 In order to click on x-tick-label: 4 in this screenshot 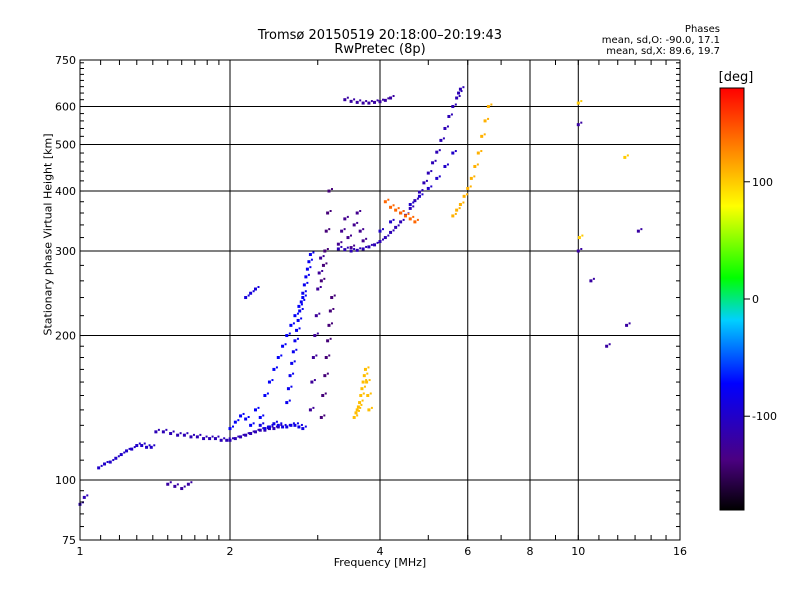, I will do `click(380, 551)`.